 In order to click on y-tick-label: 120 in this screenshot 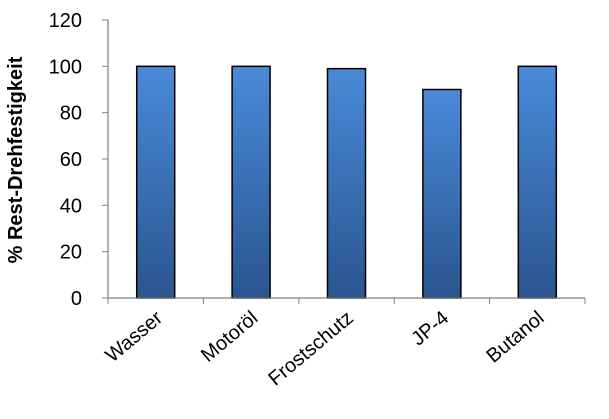, I will do `click(65, 21)`.